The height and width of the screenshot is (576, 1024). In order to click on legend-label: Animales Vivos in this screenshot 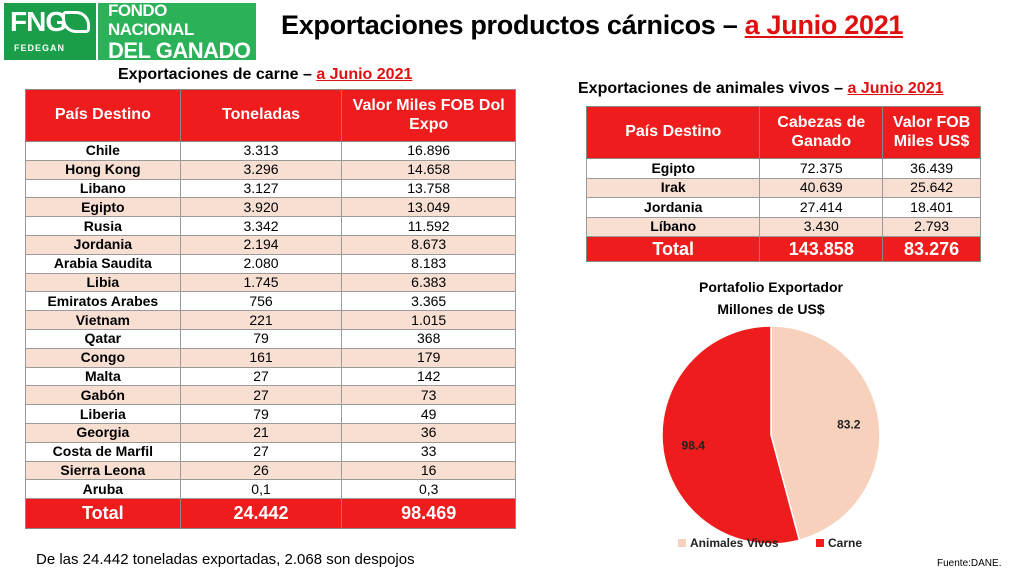, I will do `click(734, 543)`.